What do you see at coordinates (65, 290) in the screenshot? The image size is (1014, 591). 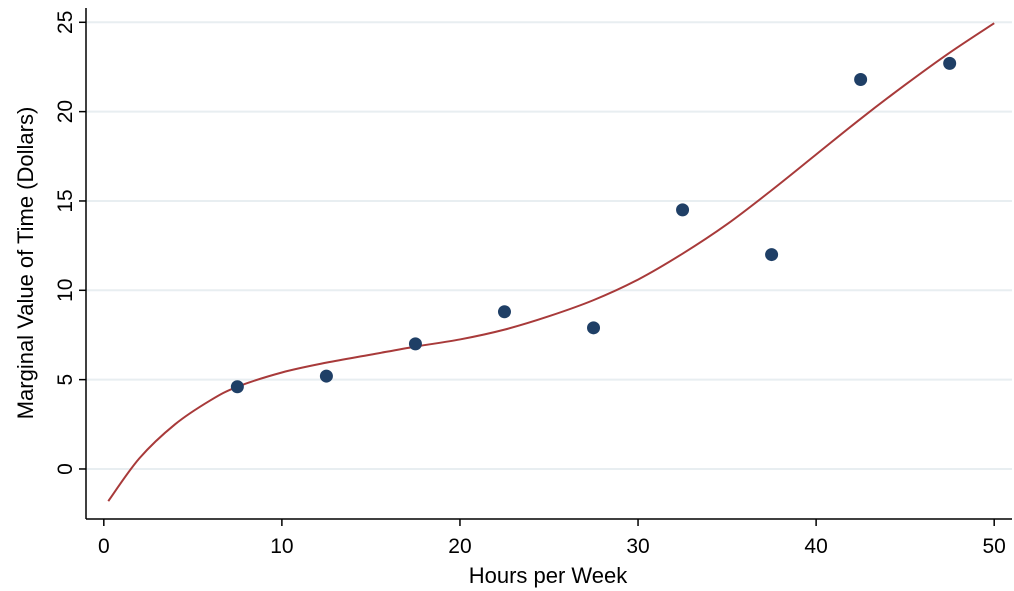 I see `y-tick-label: 10` at bounding box center [65, 290].